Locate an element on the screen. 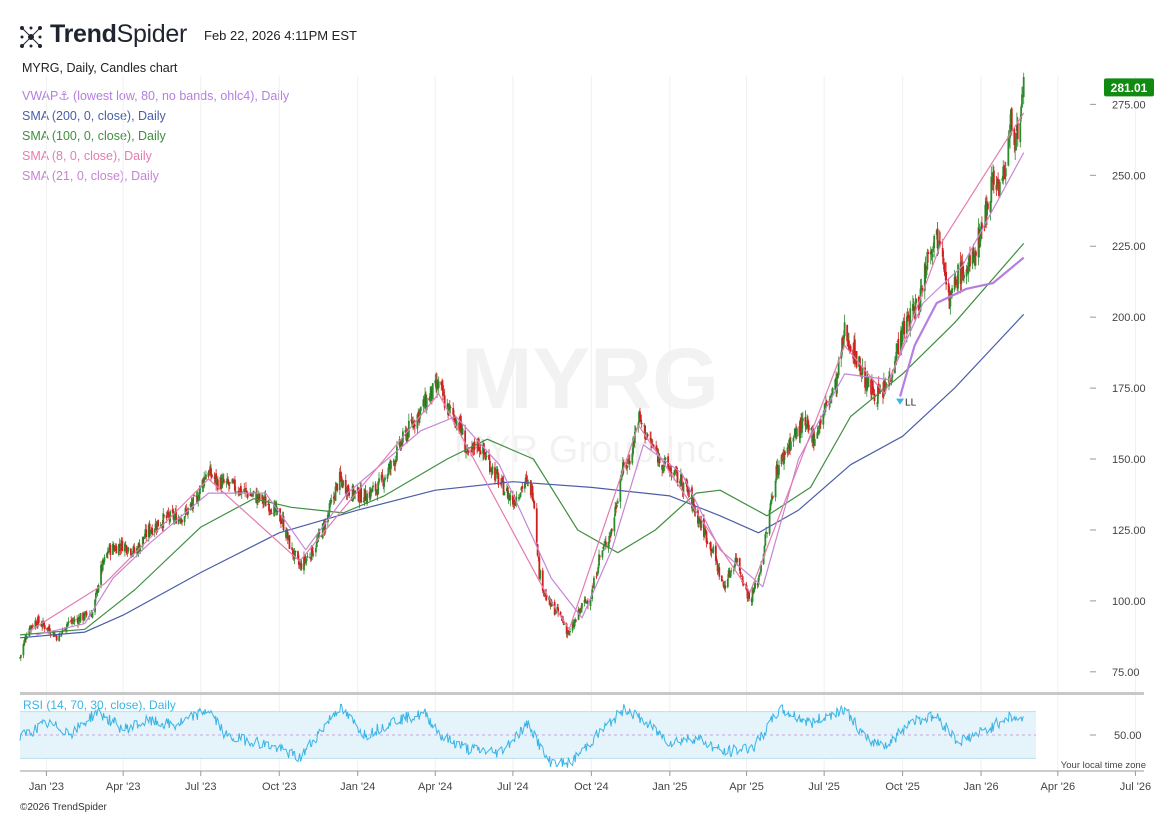 Image resolution: width=1175 pixels, height=818 pixels. legend-sma-100: SMA (100, 0, close), Daily is located at coordinates (94, 136).